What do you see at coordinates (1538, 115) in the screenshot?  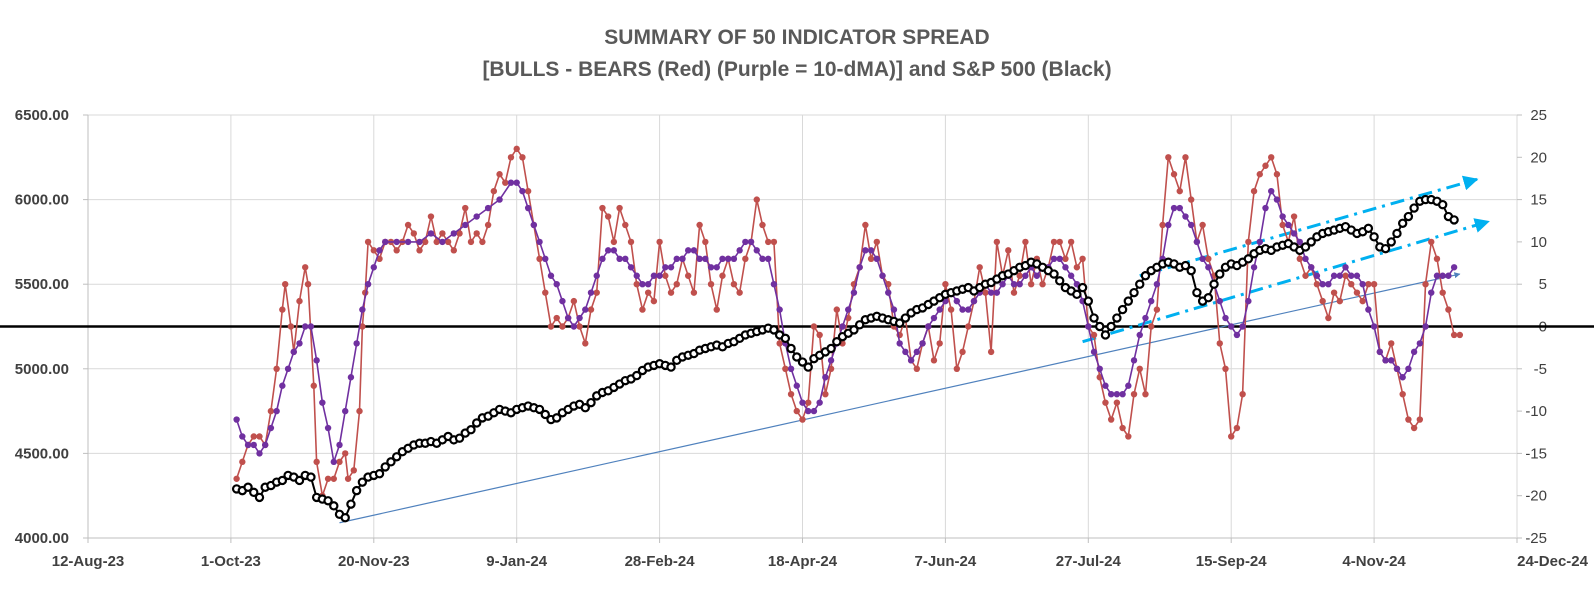 I see `right-axis-tick-label: 25` at bounding box center [1538, 115].